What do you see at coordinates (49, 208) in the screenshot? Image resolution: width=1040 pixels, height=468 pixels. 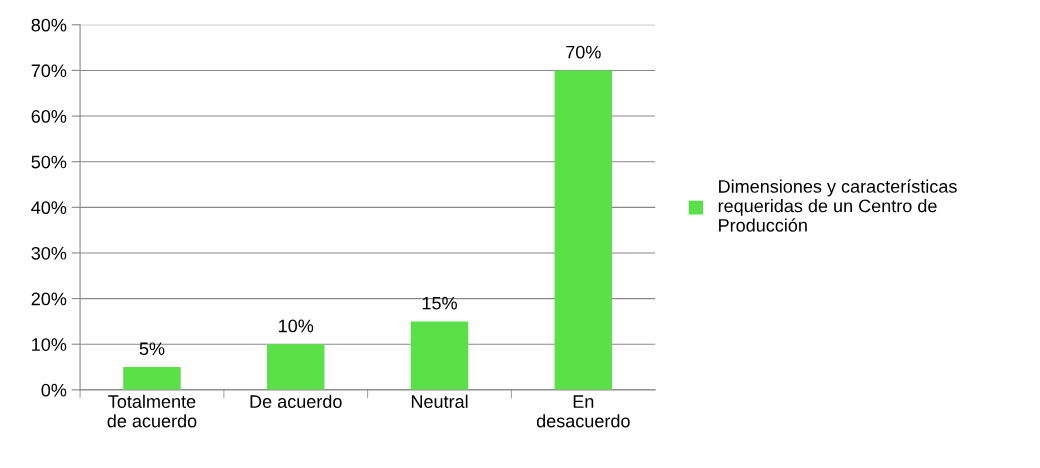 I see `y-tick-label: 40%` at bounding box center [49, 208].